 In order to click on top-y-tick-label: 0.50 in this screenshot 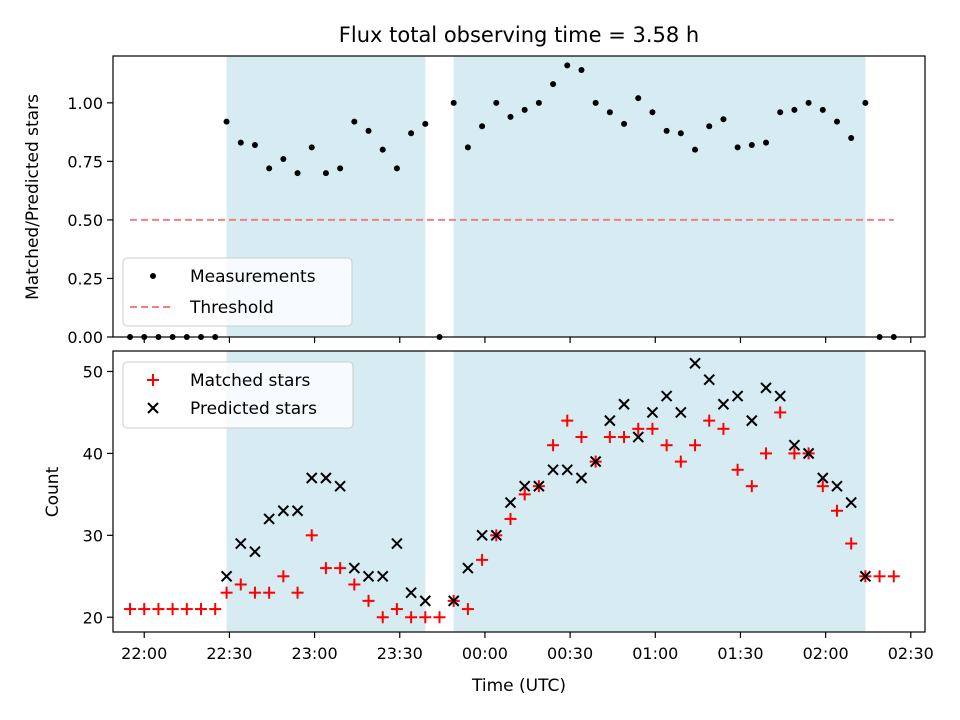, I will do `click(85, 220)`.